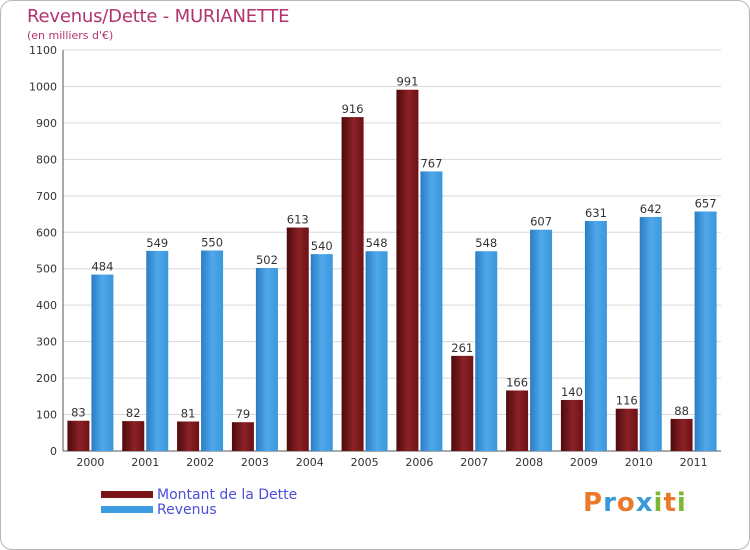  I want to click on y-tick-label: 900, so click(46, 123).